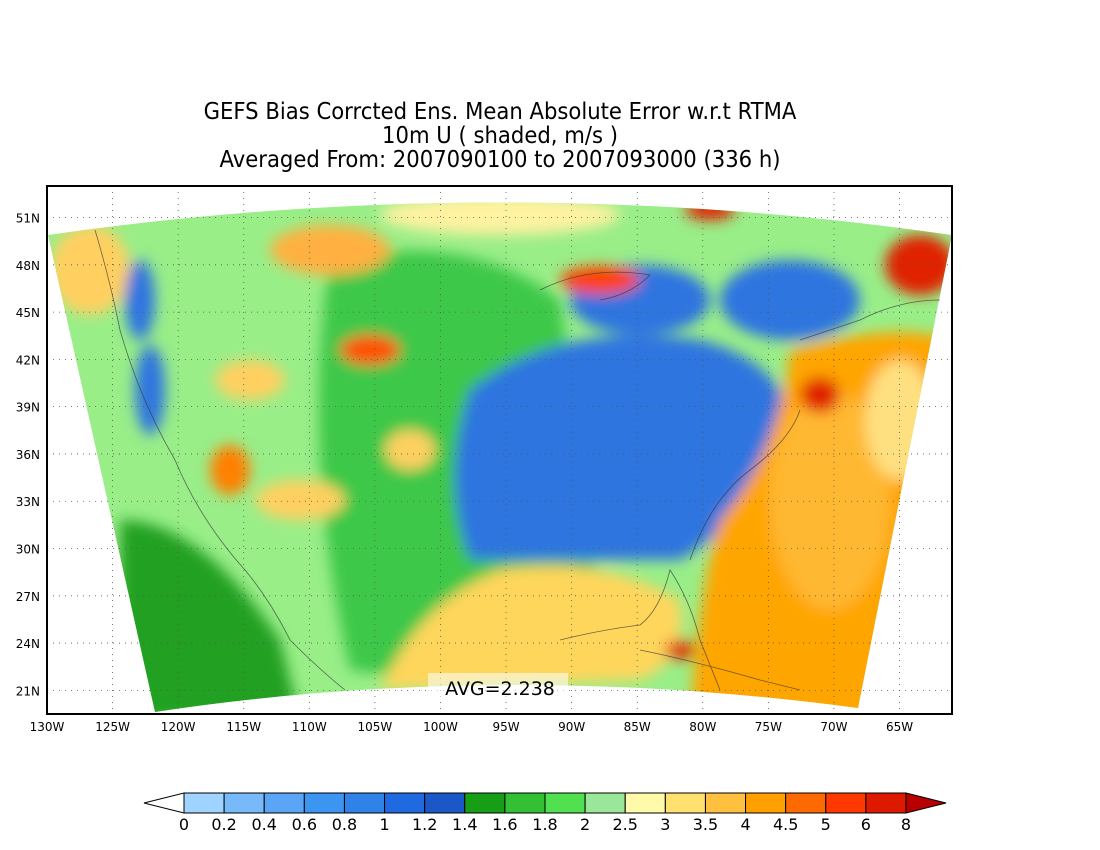 This screenshot has height=850, width=1100. What do you see at coordinates (866, 824) in the screenshot?
I see `colorbar-label: 6` at bounding box center [866, 824].